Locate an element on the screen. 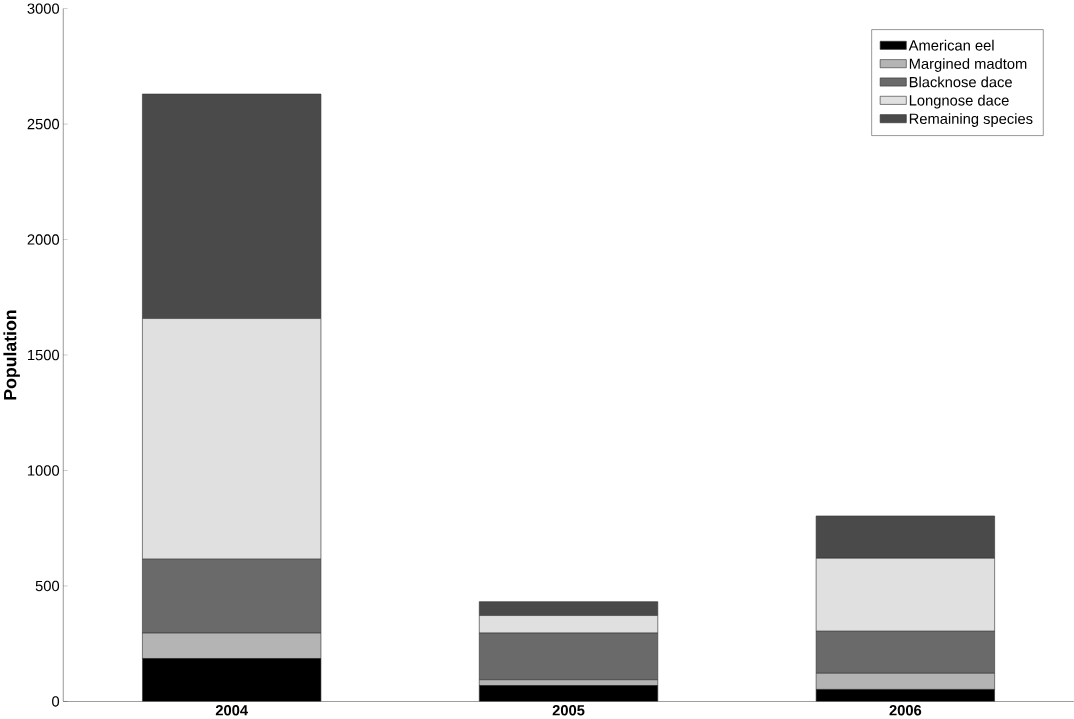 This screenshot has width=1074, height=719. y-tick-label: 2000 is located at coordinates (43, 239).